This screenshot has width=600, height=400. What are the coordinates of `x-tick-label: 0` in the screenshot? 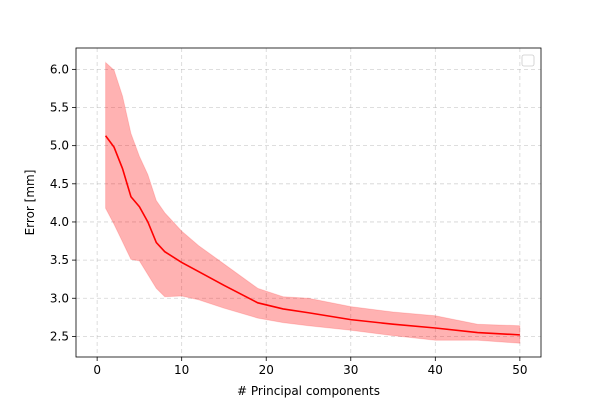 It's located at (97, 370).